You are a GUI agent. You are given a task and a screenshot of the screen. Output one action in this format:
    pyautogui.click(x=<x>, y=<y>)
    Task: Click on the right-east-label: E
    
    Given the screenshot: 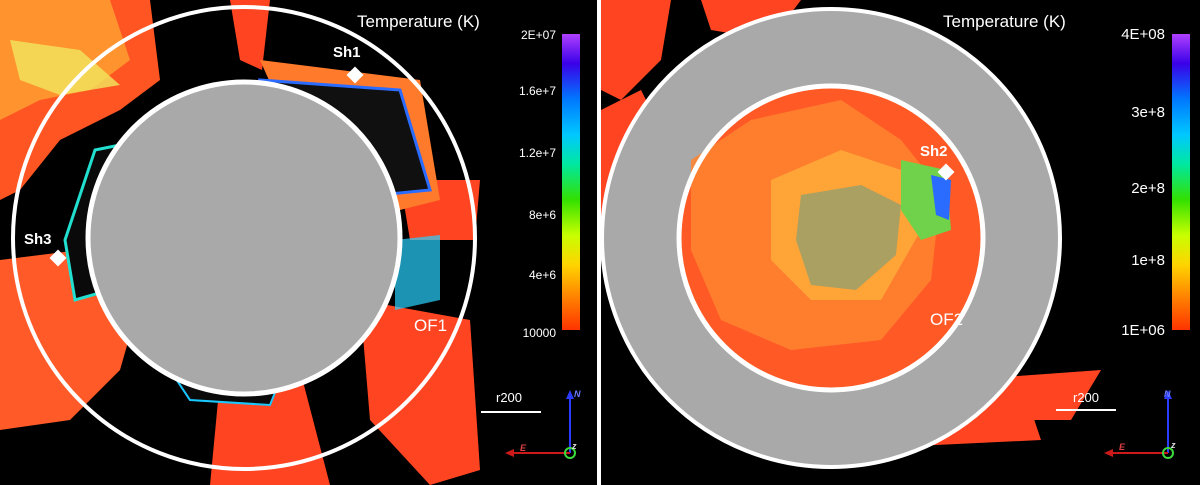 What is the action you would take?
    pyautogui.click(x=1122, y=447)
    